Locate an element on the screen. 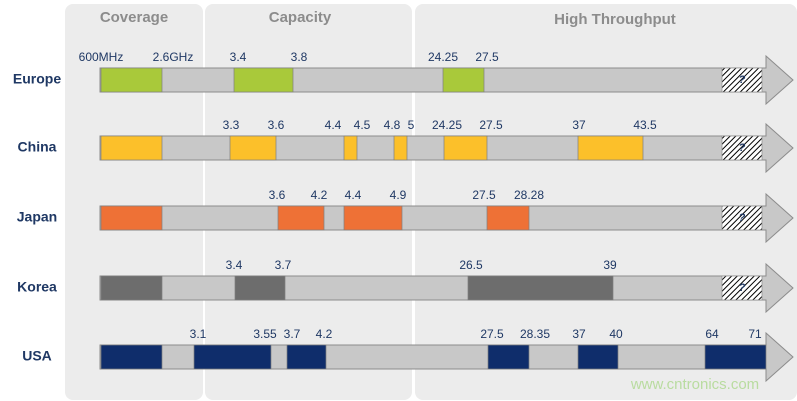  frequency-label: 2.6GHz is located at coordinates (173, 57).